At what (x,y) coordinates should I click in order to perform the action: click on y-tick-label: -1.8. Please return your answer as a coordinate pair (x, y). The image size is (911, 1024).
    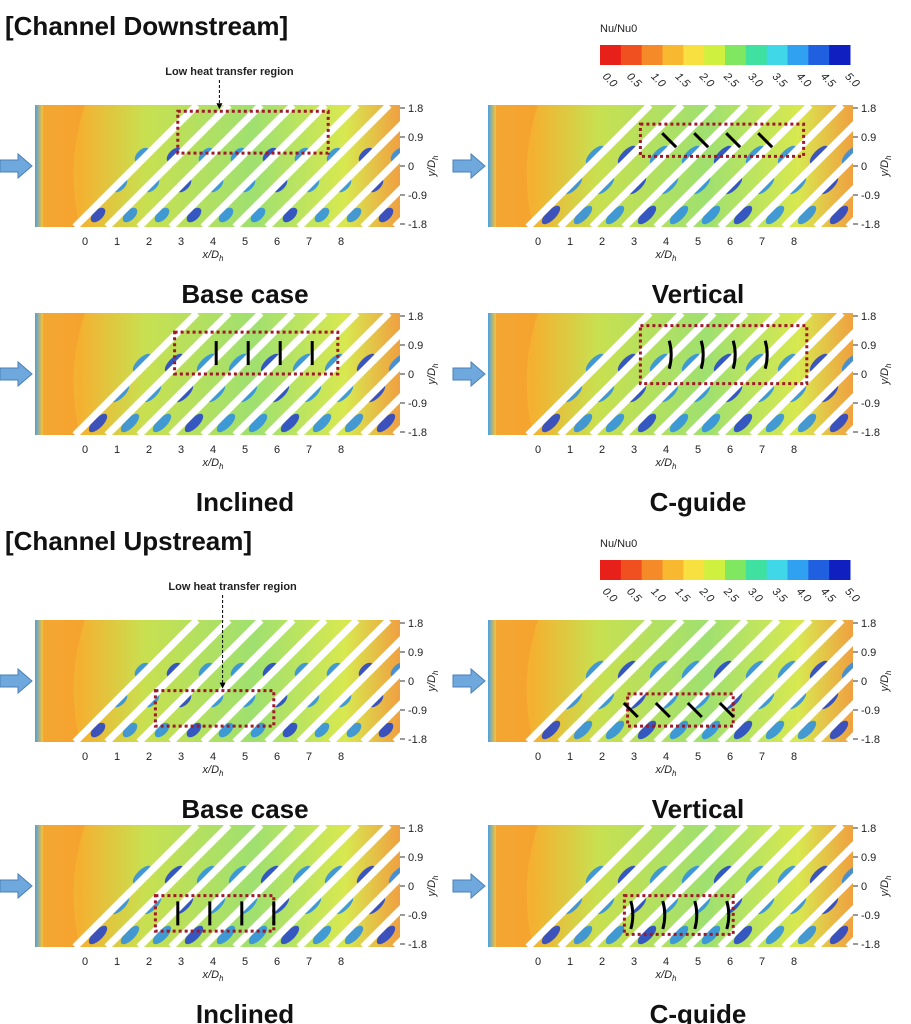
    Looking at the image, I should click on (870, 433).